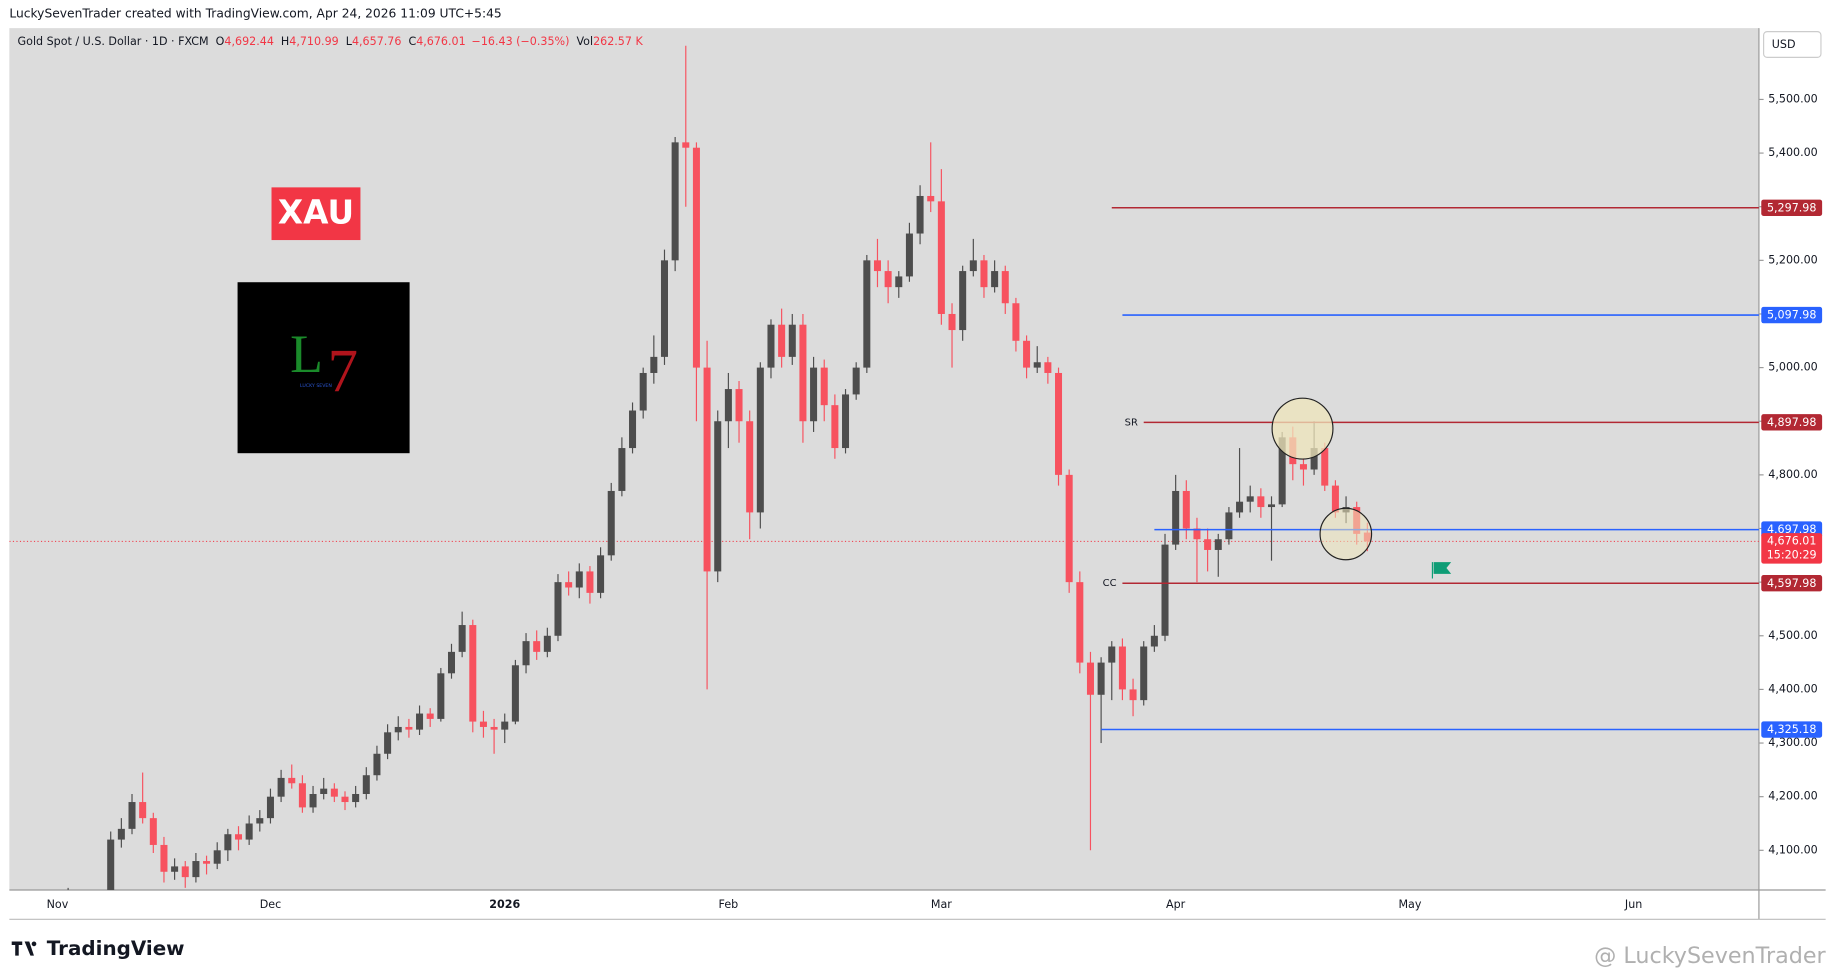 The width and height of the screenshot is (1835, 979). Describe the element at coordinates (248, 41) in the screenshot. I see `ohlc-value: 4,692.44` at that location.